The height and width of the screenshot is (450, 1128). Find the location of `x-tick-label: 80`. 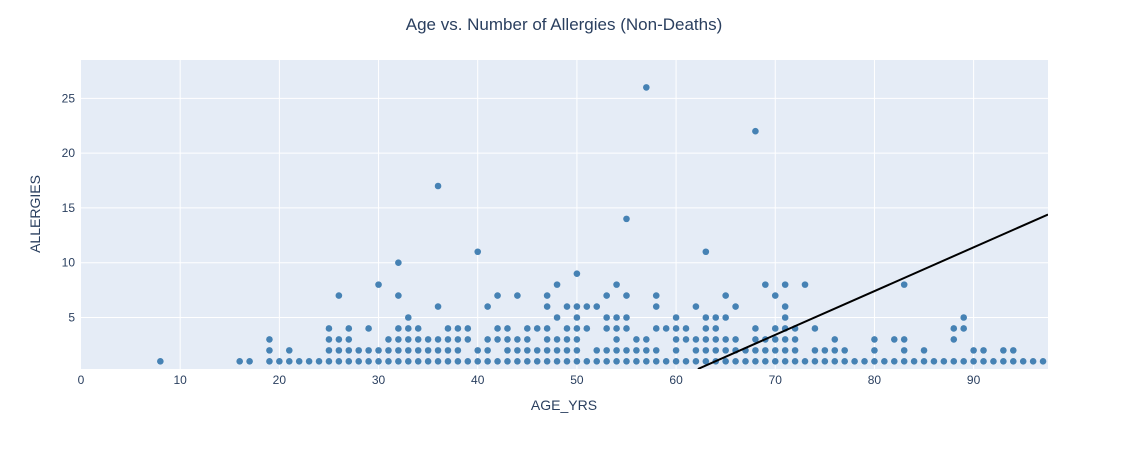

x-tick-label: 80 is located at coordinates (875, 380).